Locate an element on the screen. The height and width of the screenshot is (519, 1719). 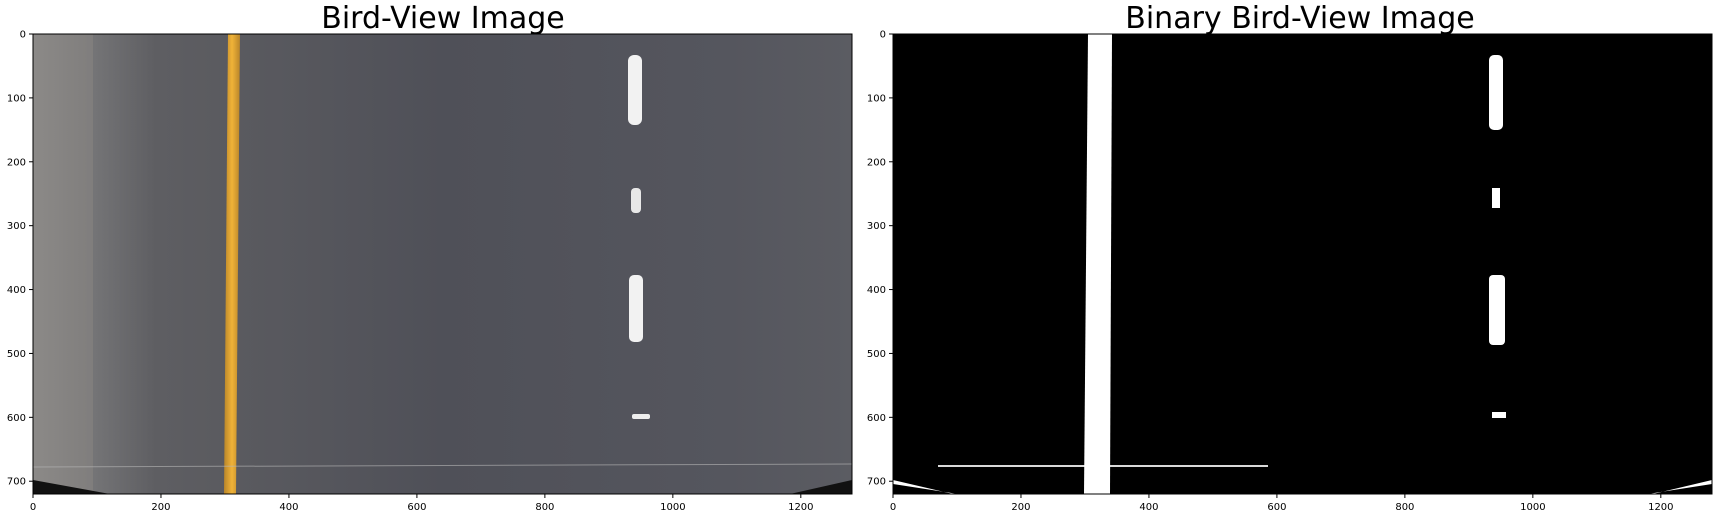
left-lane-pixels is located at coordinates (1098, 264).